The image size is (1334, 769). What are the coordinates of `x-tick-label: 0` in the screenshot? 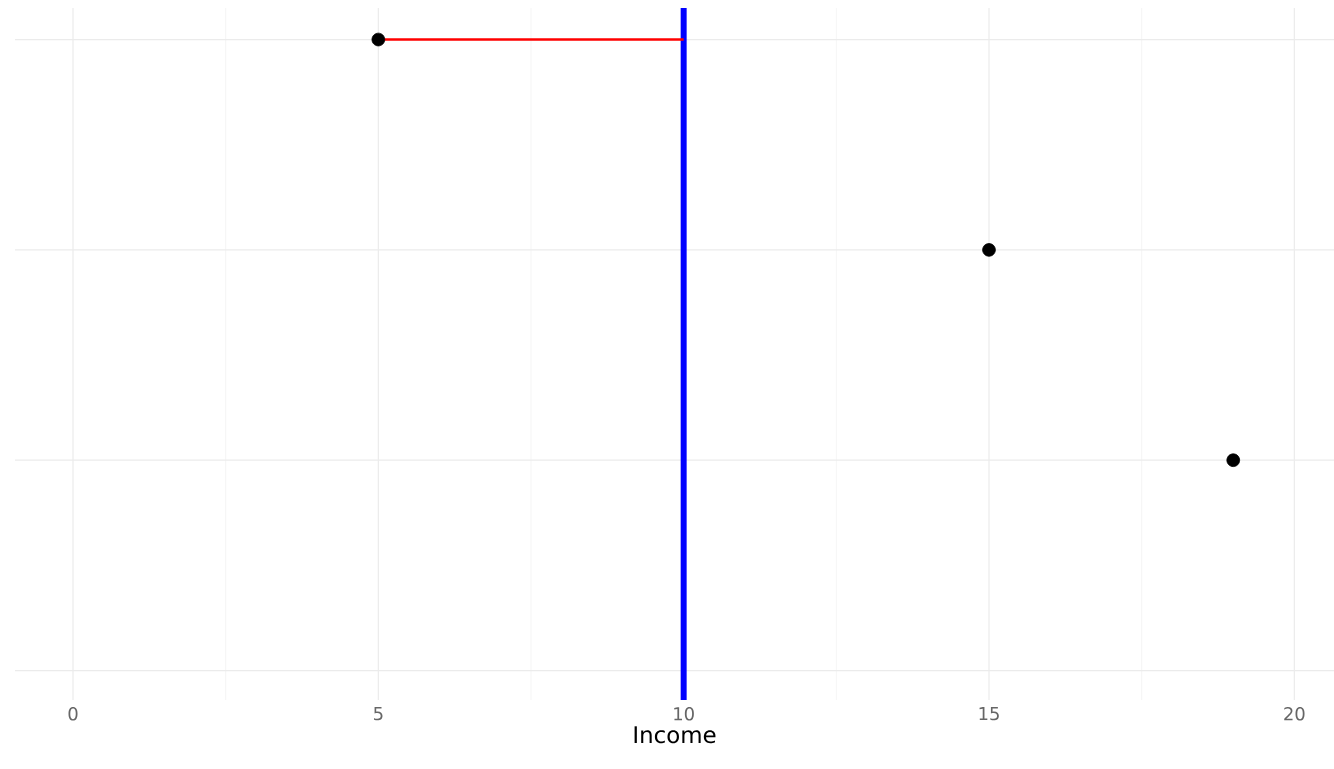 It's located at (73, 714).